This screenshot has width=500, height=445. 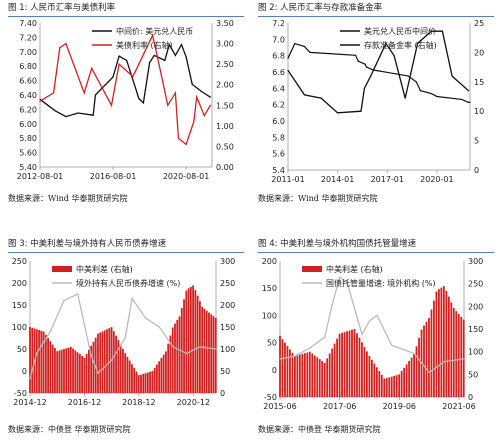 What do you see at coordinates (387, 179) in the screenshot?
I see `x-tick-label: 2017-01` at bounding box center [387, 179].